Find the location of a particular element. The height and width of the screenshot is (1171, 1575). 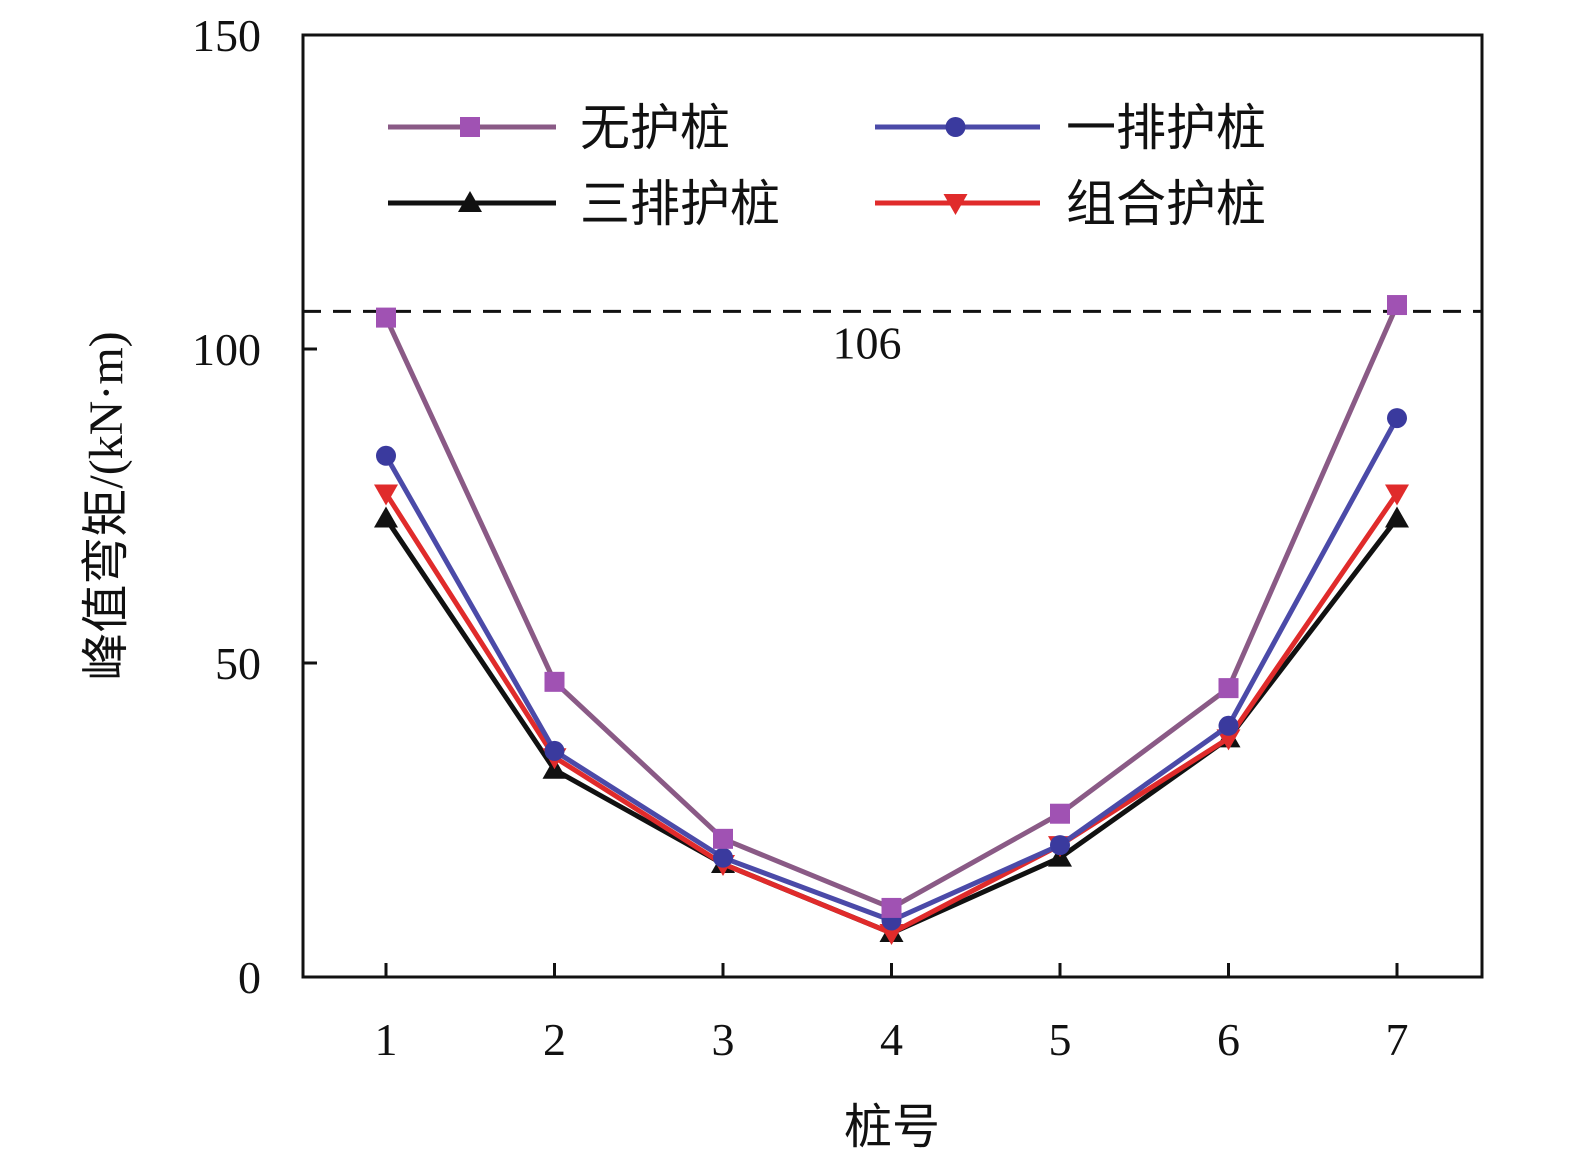

x-axis-title: 桩号 is located at coordinates (892, 1127).